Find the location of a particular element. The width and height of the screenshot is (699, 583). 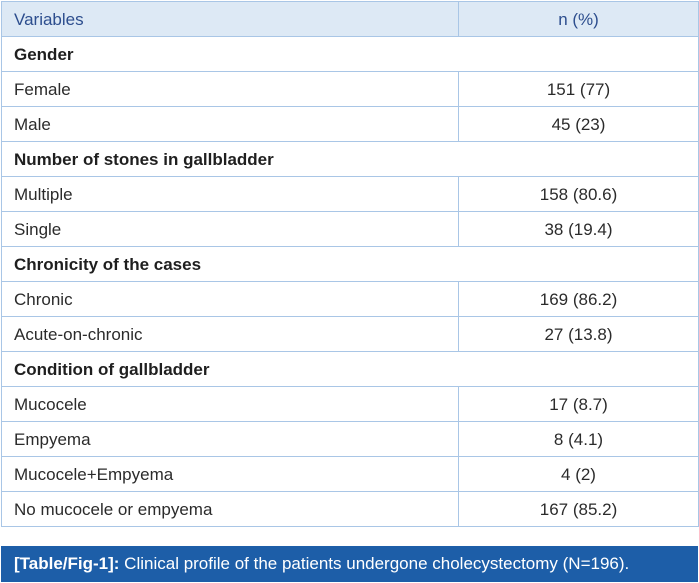

row-value: 27 (13.8) is located at coordinates (578, 334).